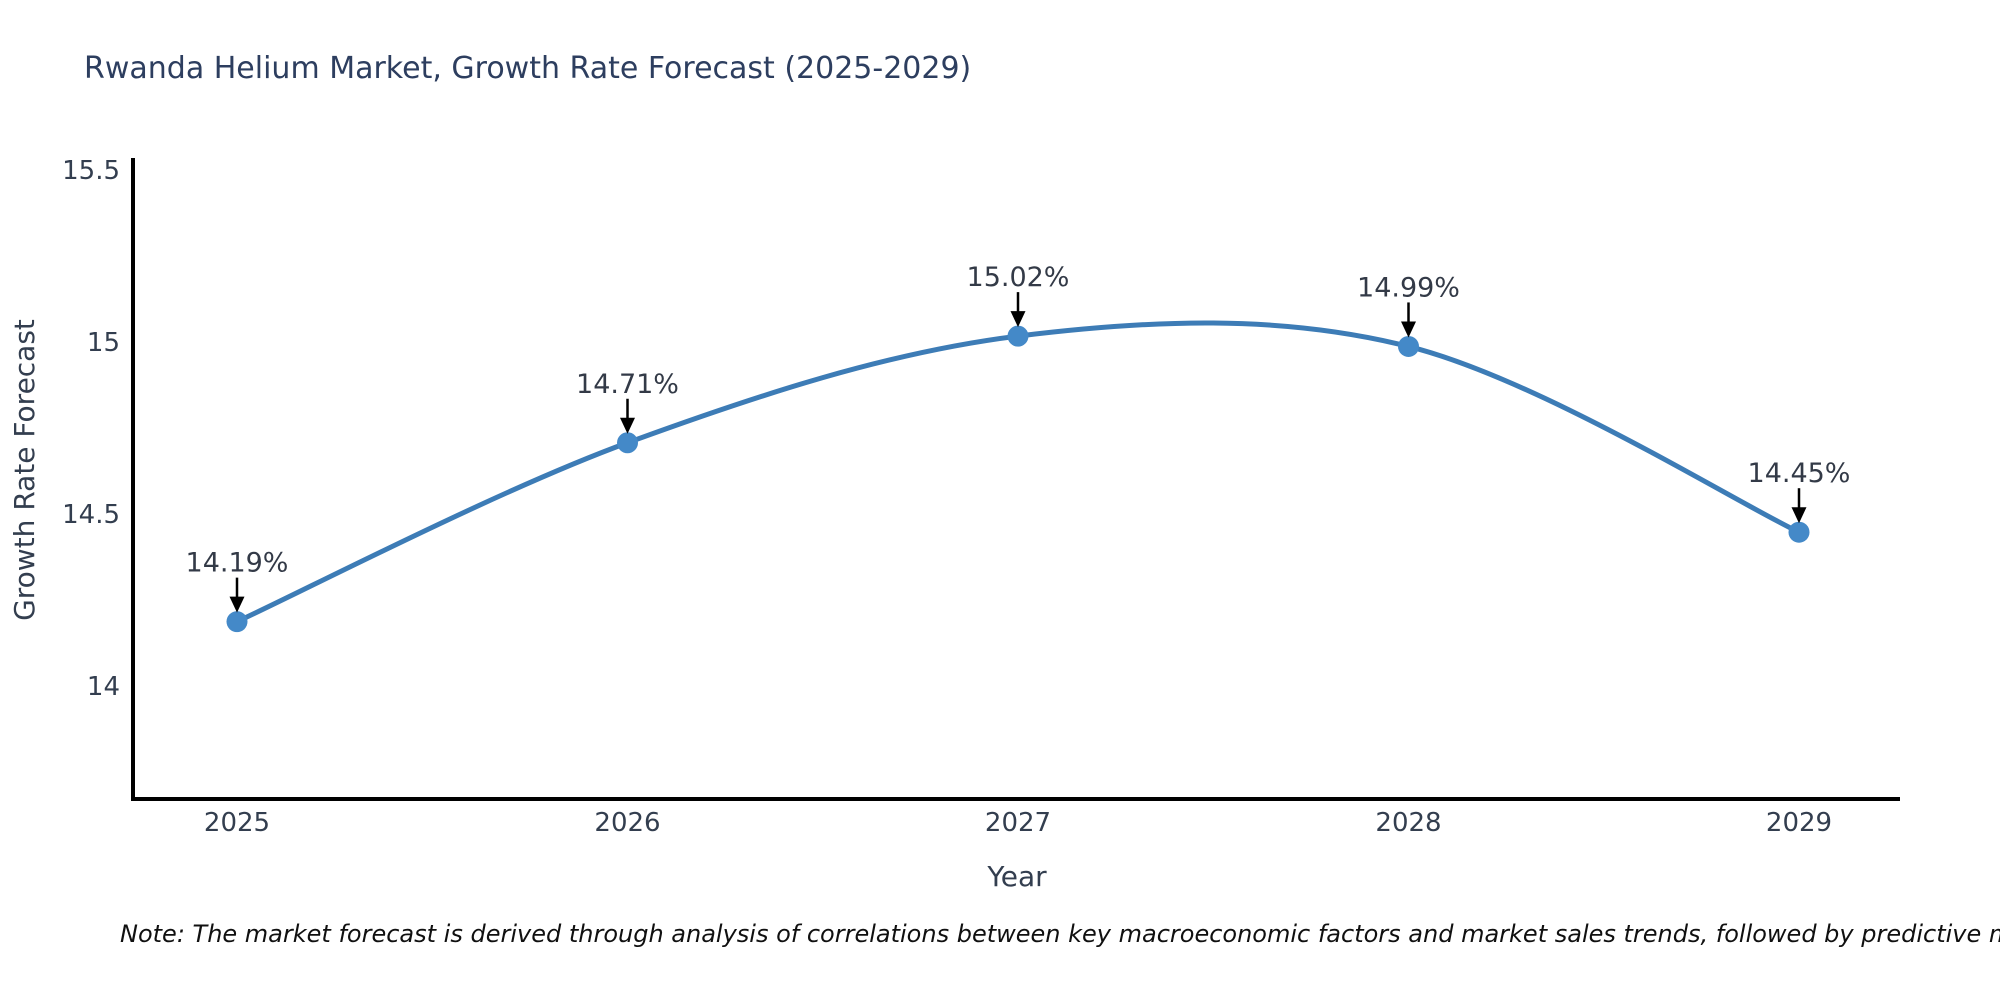  I want to click on x-axis-title: Year, so click(1016, 876).